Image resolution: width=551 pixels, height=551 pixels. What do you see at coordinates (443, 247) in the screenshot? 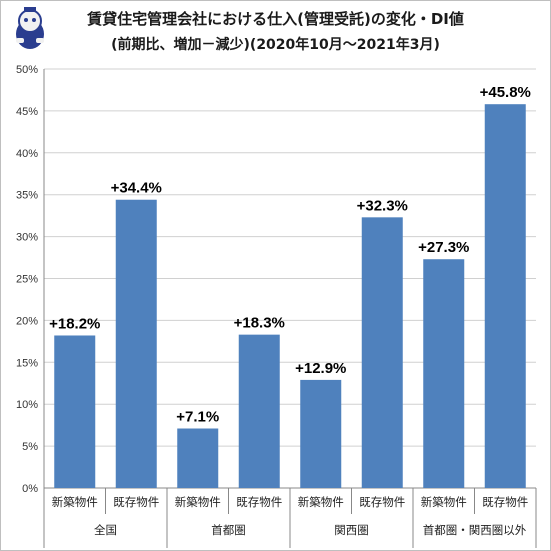
I see `data-label: +27.3%` at bounding box center [443, 247].